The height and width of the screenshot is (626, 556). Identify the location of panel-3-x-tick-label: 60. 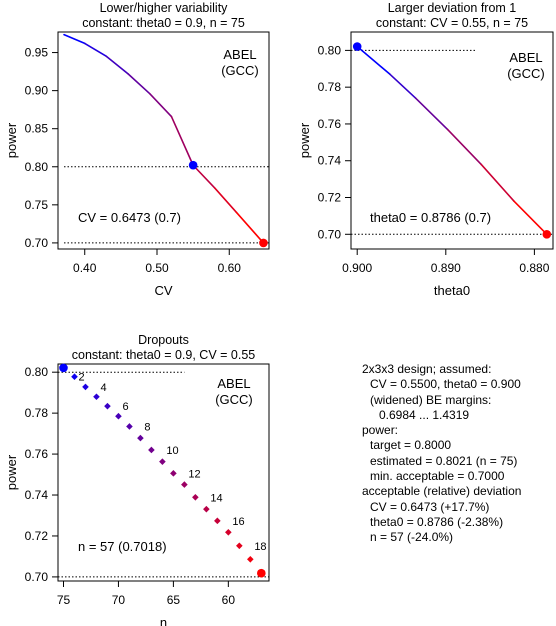
(229, 600).